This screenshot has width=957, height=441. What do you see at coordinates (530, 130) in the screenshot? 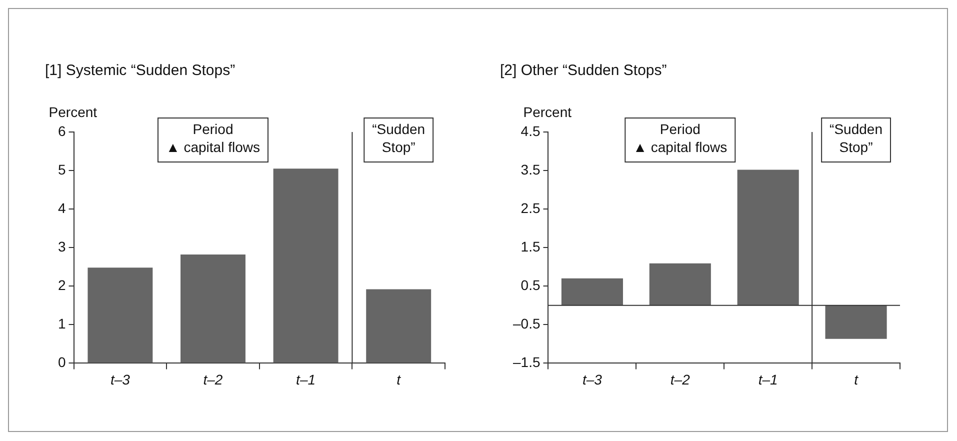
I see `y-tick-label: 4.5` at bounding box center [530, 130].